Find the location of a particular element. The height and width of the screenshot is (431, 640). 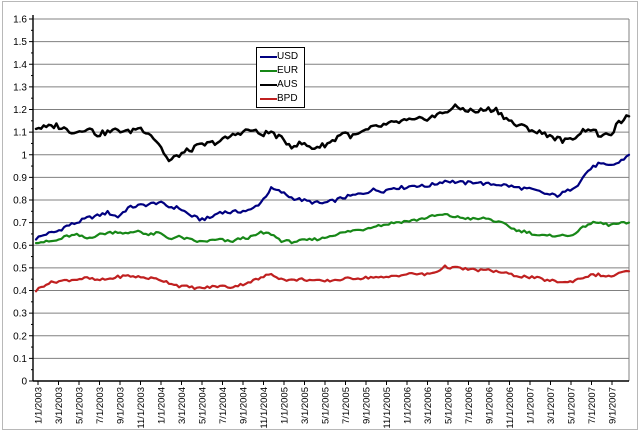

x-axis-label: 11/1/2003 is located at coordinates (141, 408).